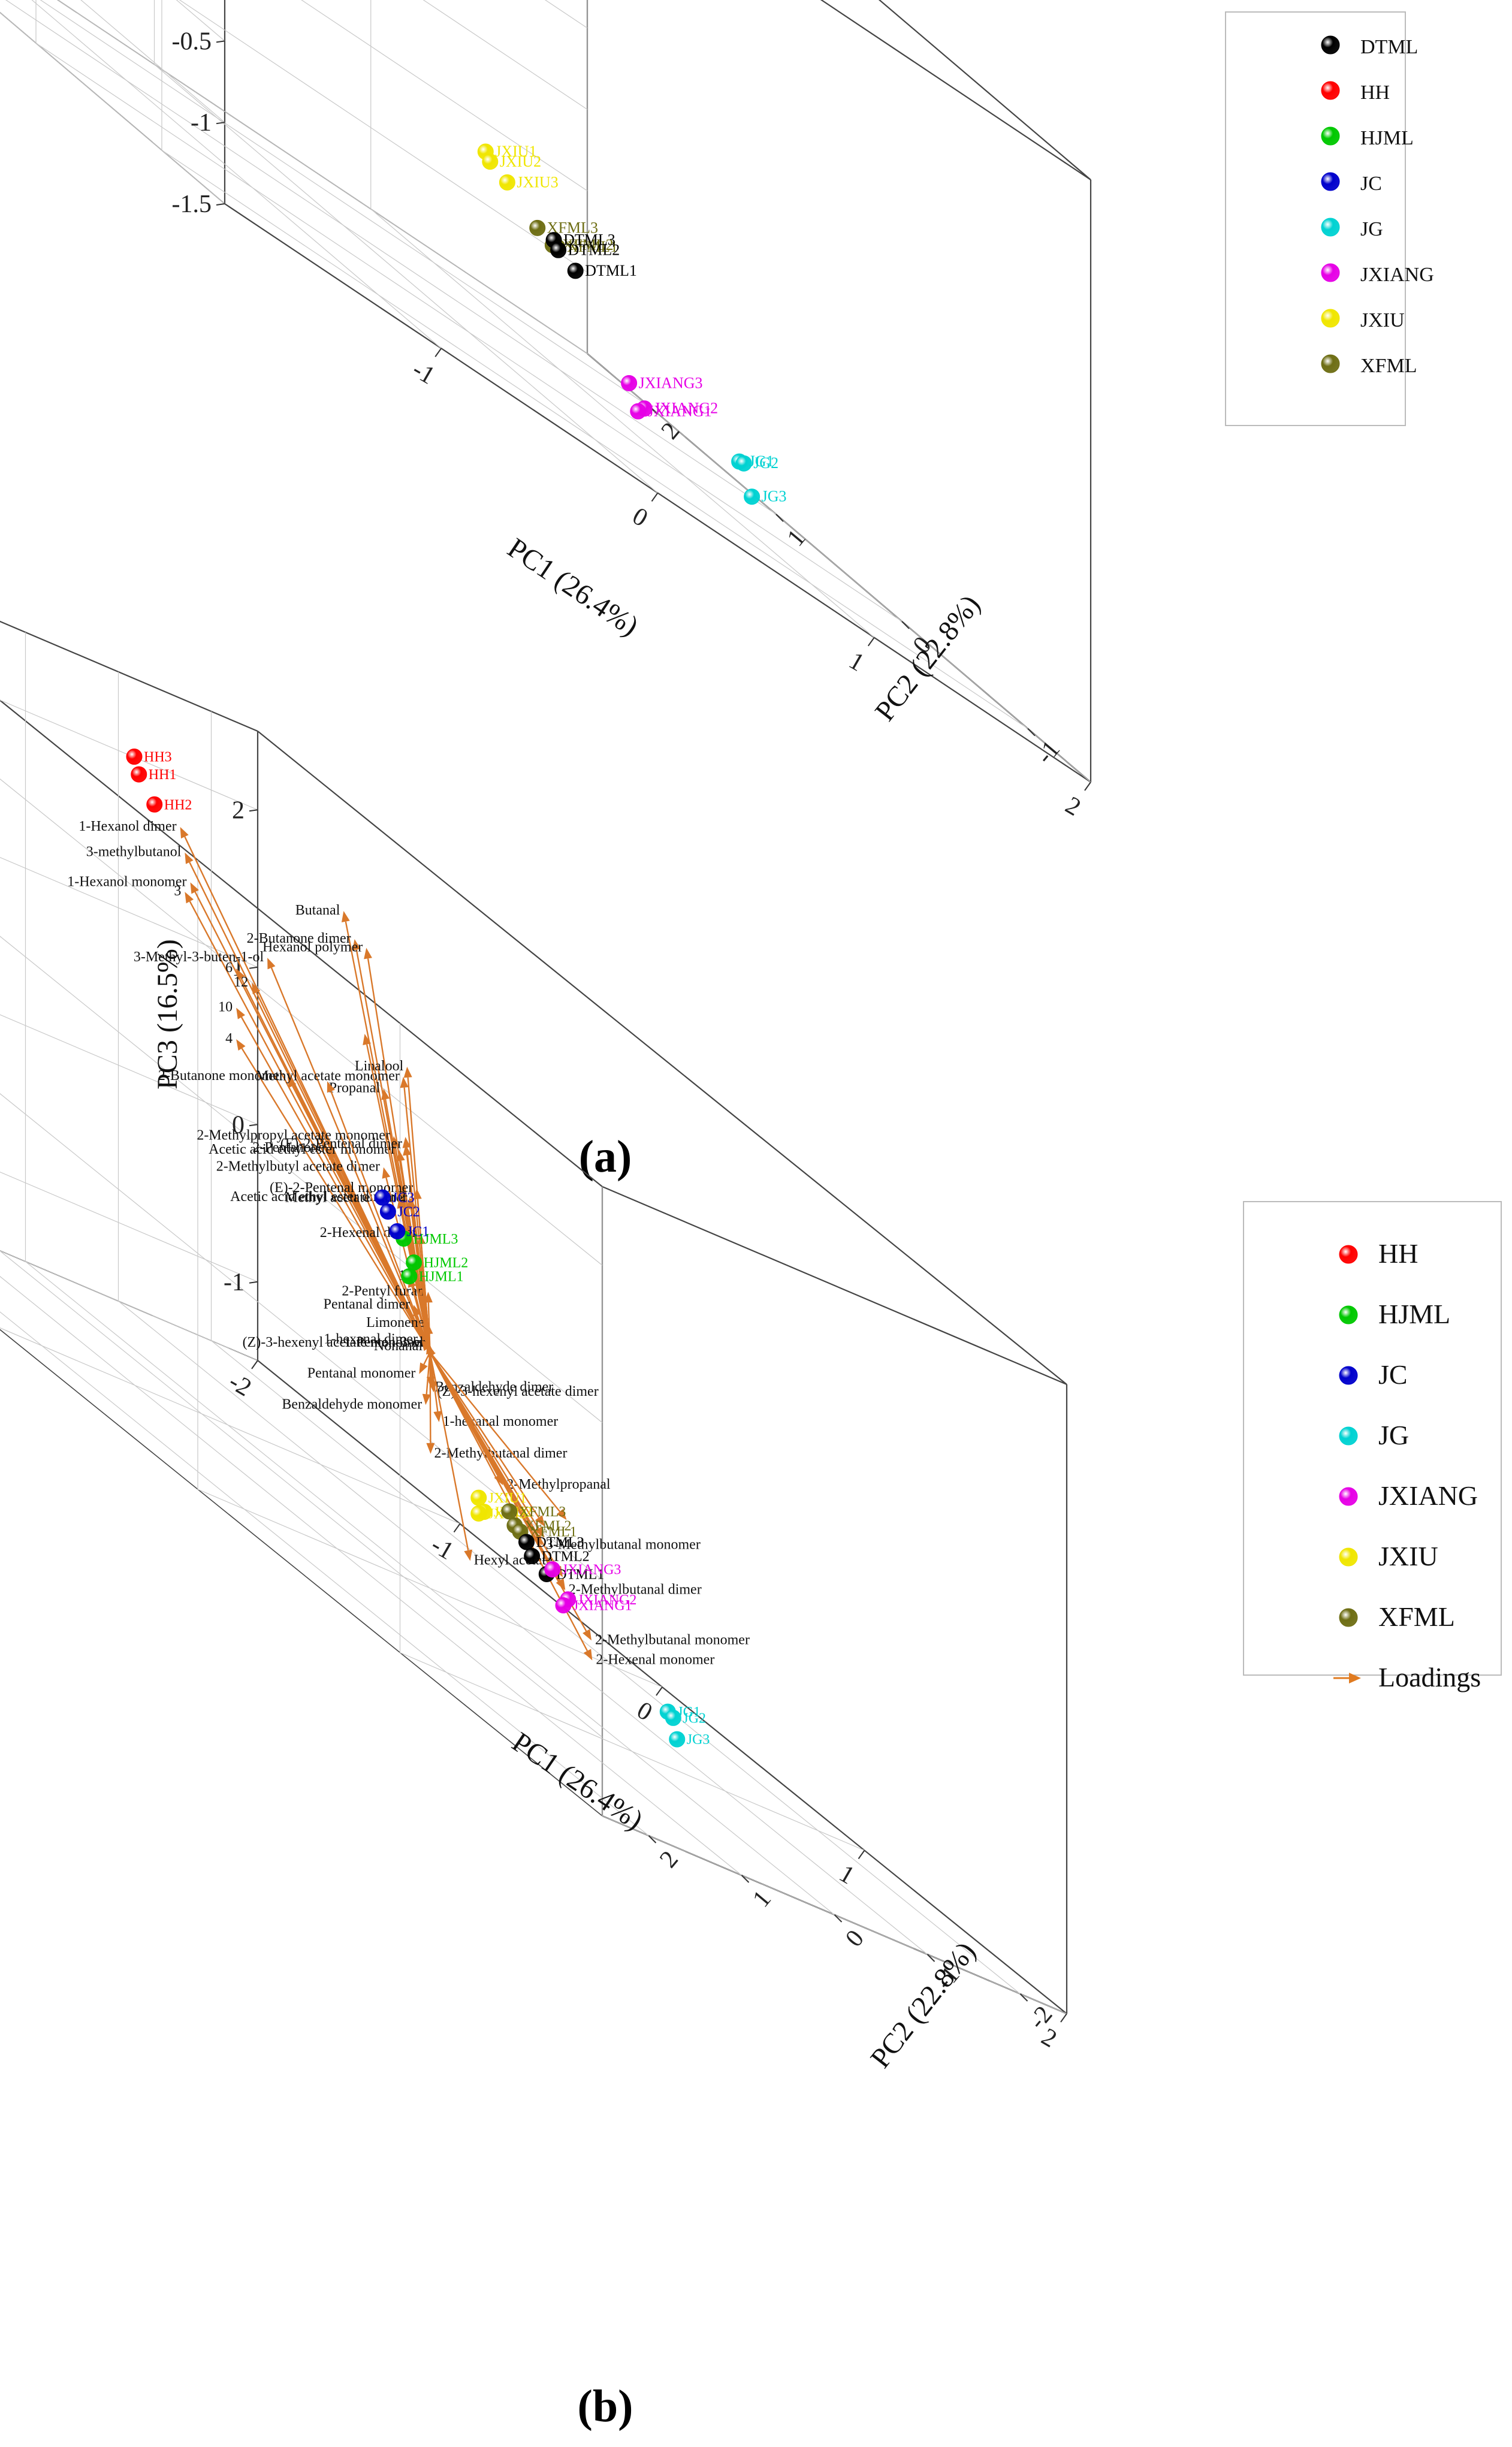  Describe the element at coordinates (587, 245) in the screenshot. I see `data-point-label: XFML2` at that location.